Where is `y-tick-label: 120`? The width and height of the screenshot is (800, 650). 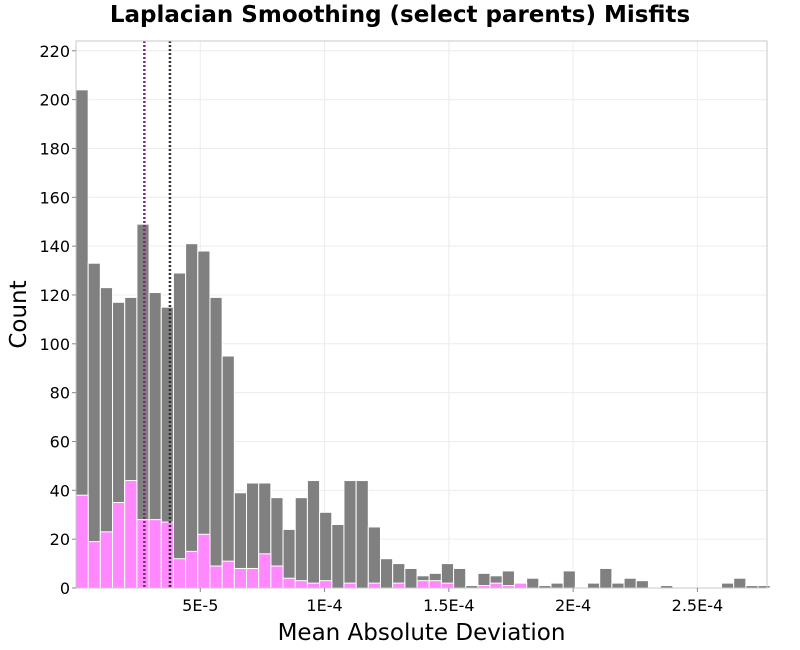
y-tick-label: 120 is located at coordinates (54, 295).